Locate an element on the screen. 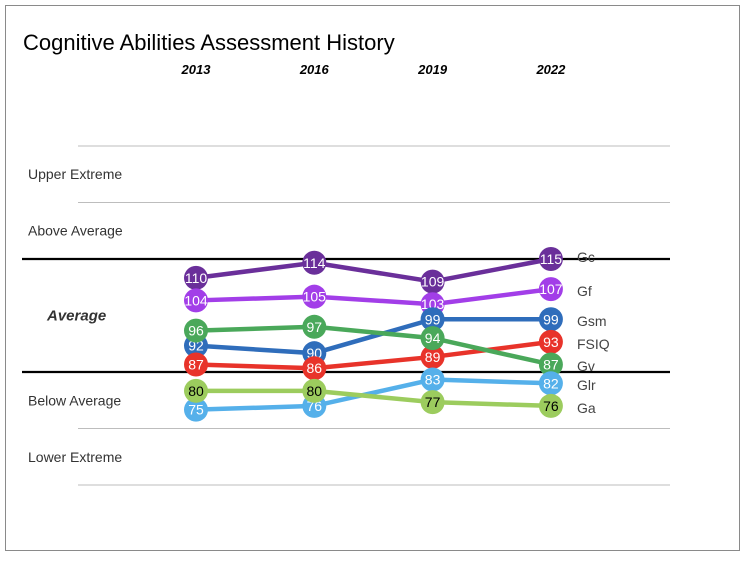 The height and width of the screenshot is (566, 748). series-line-Gf is located at coordinates (373, 296).